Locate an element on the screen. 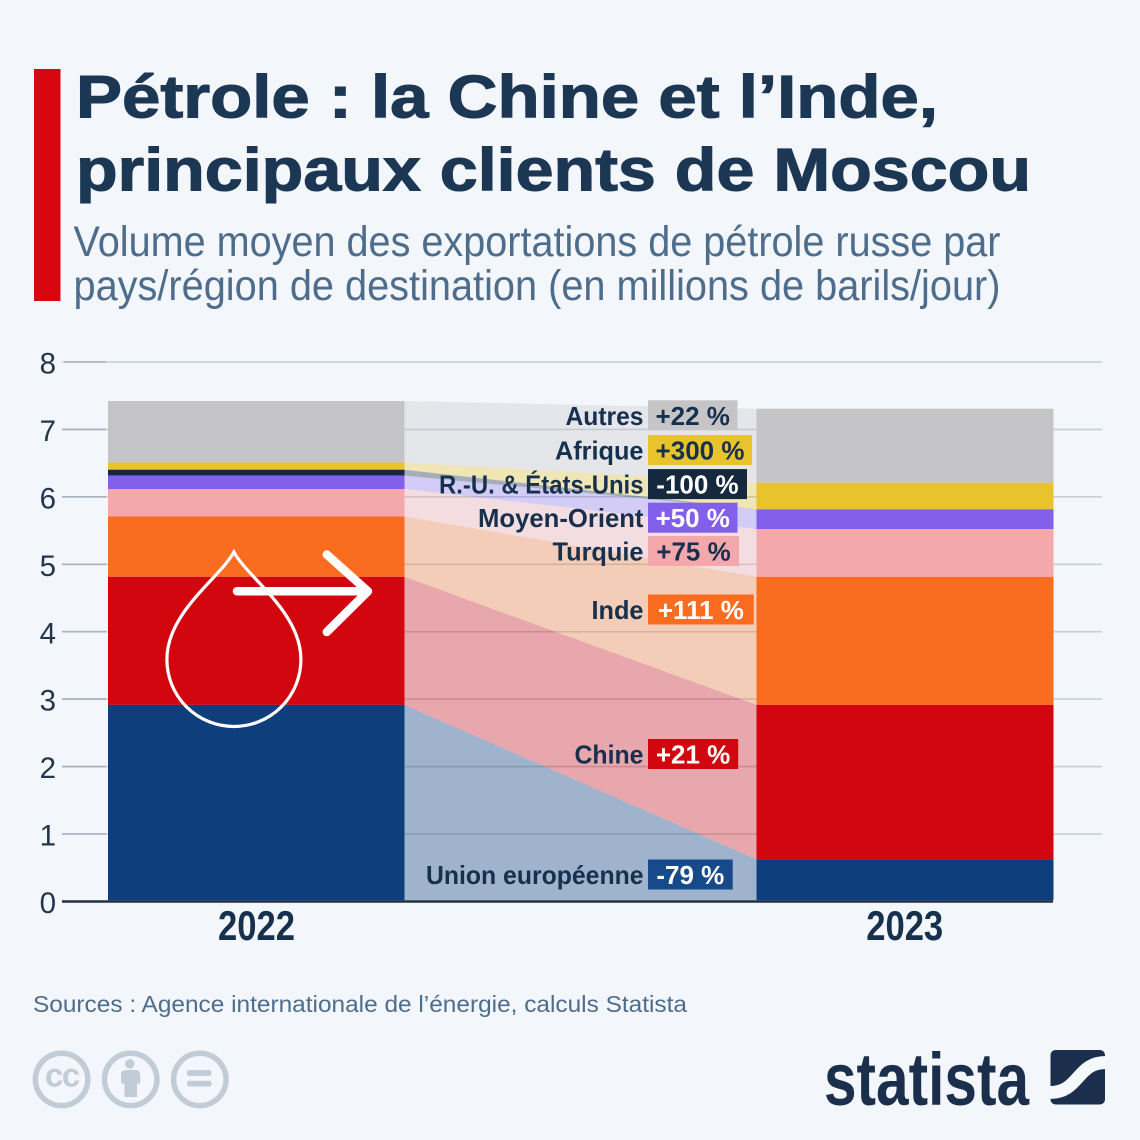 Image resolution: width=1140 pixels, height=1140 pixels. svg-text: +22 % is located at coordinates (692, 416).